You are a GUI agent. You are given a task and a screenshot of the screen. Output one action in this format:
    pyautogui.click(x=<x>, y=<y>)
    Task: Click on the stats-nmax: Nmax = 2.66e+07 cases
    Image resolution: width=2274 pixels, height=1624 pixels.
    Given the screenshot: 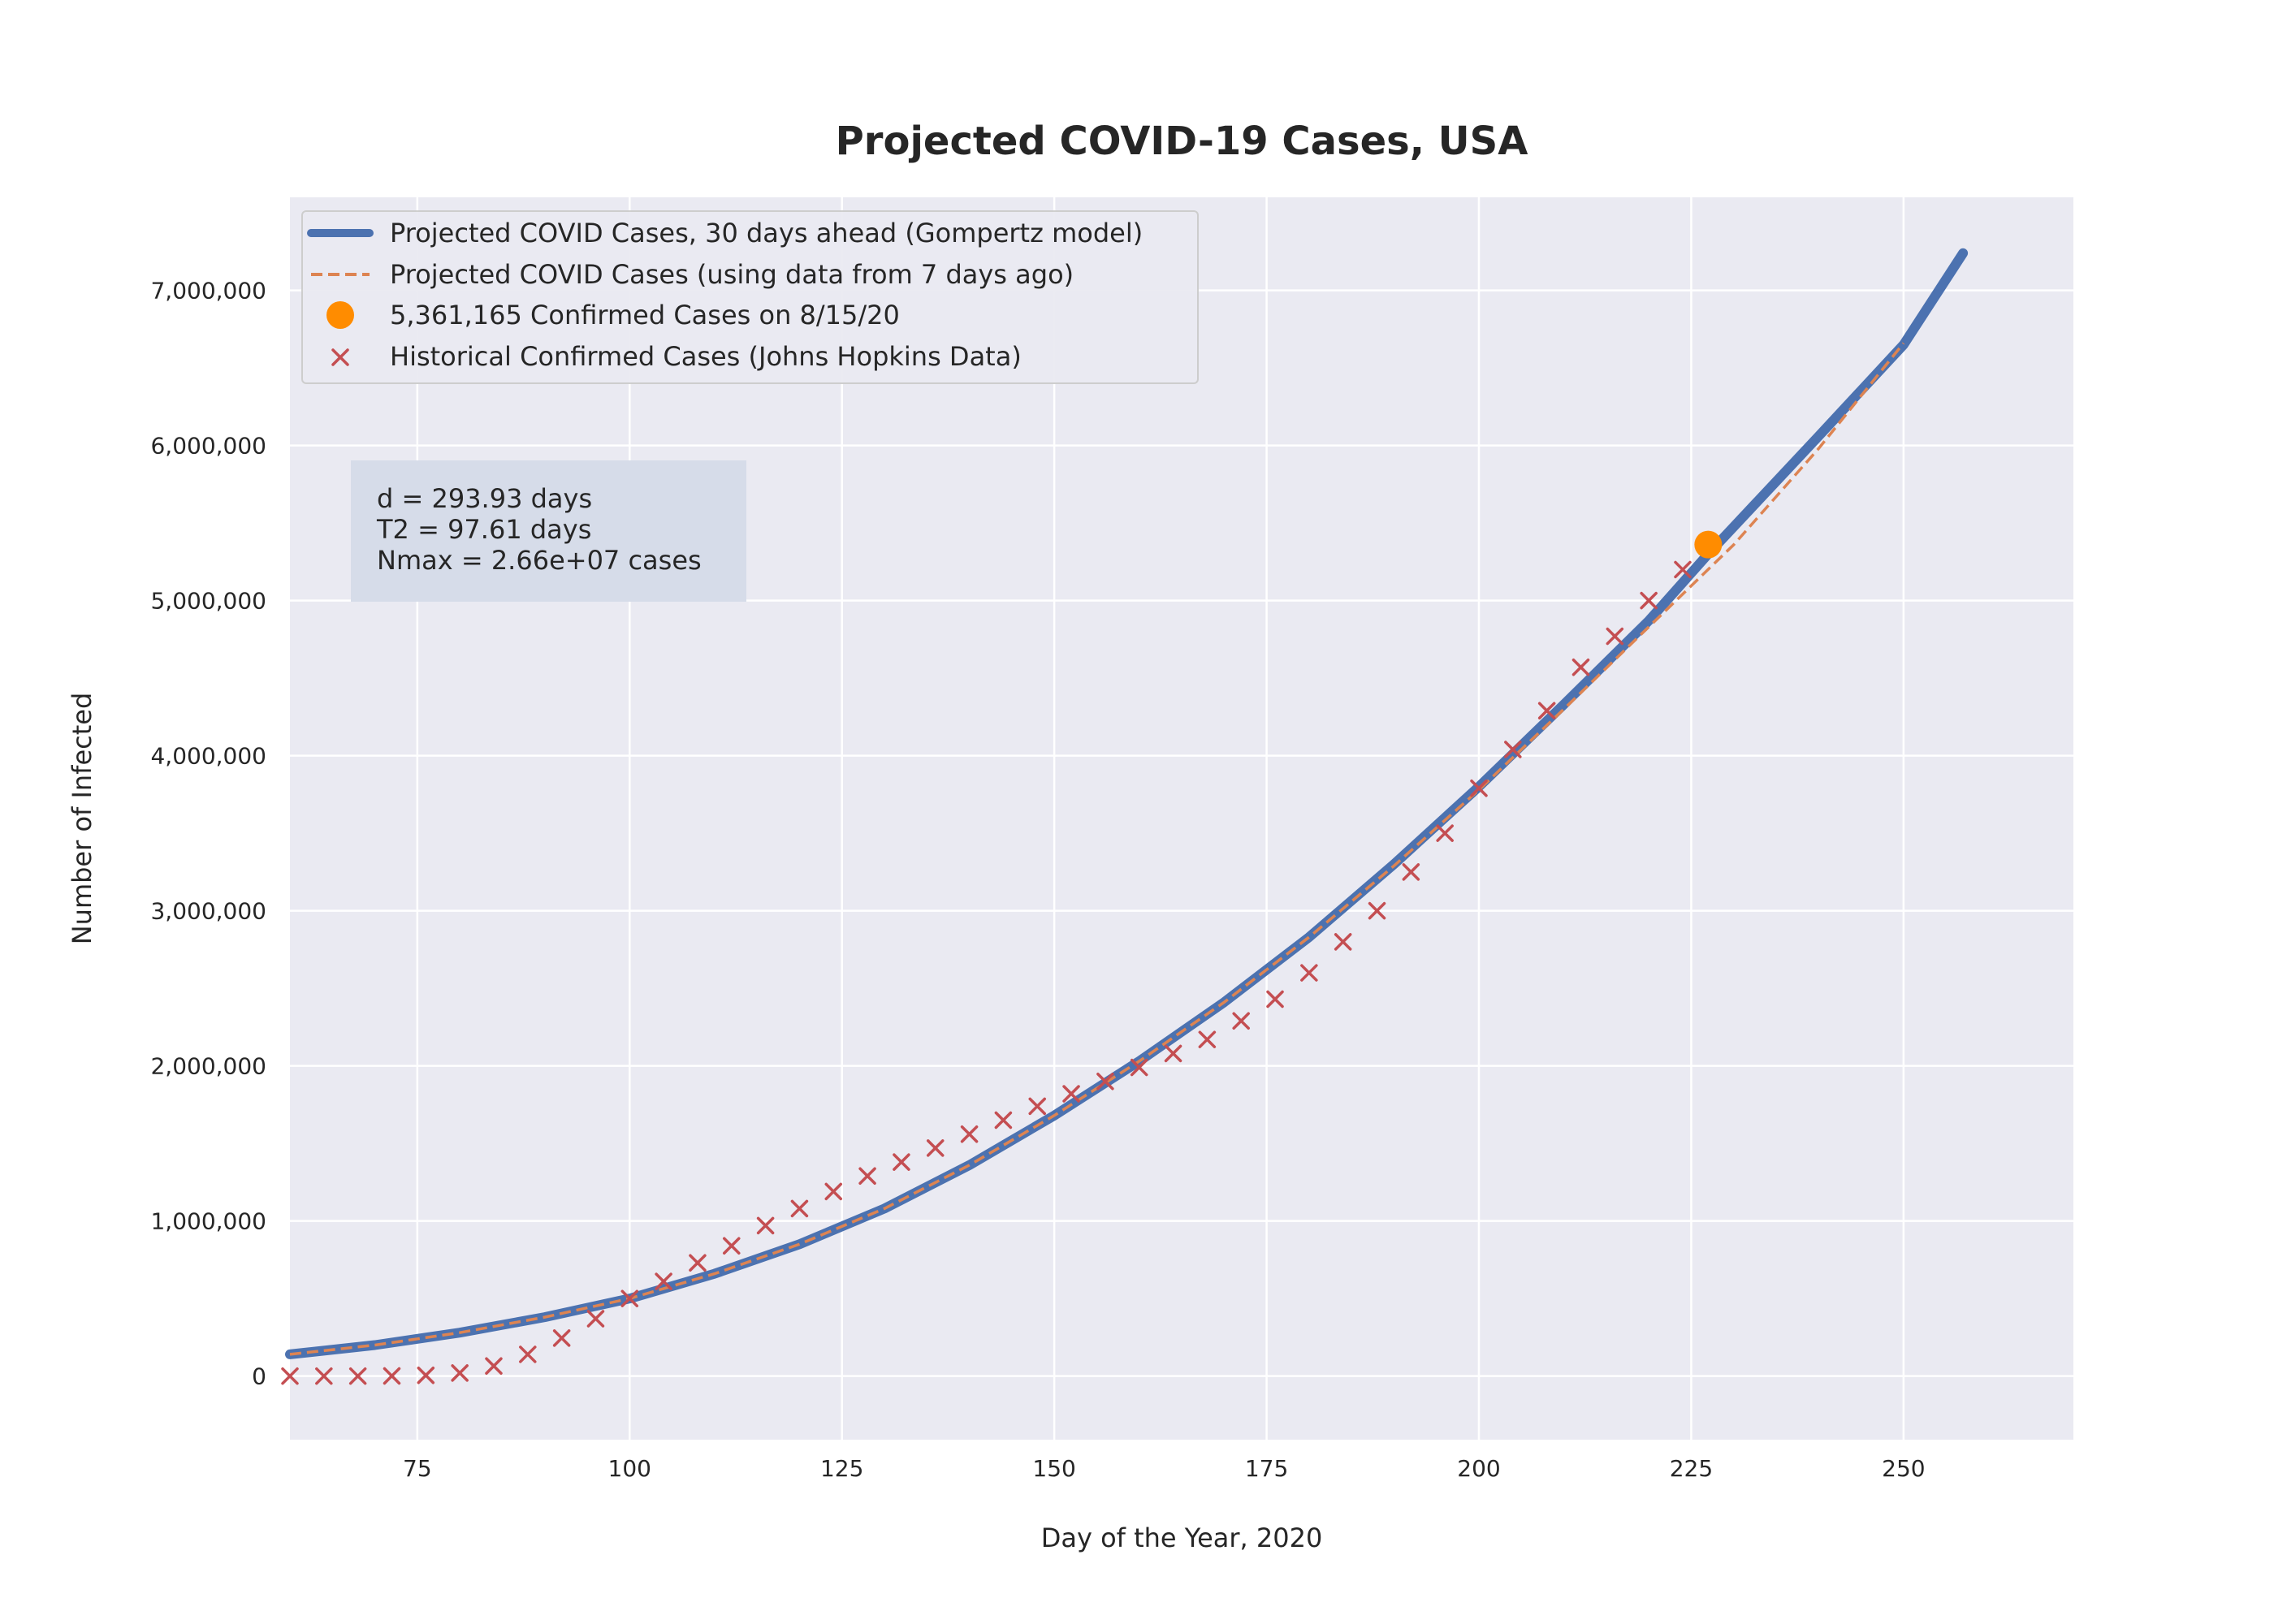 What is the action you would take?
    pyautogui.click(x=540, y=560)
    